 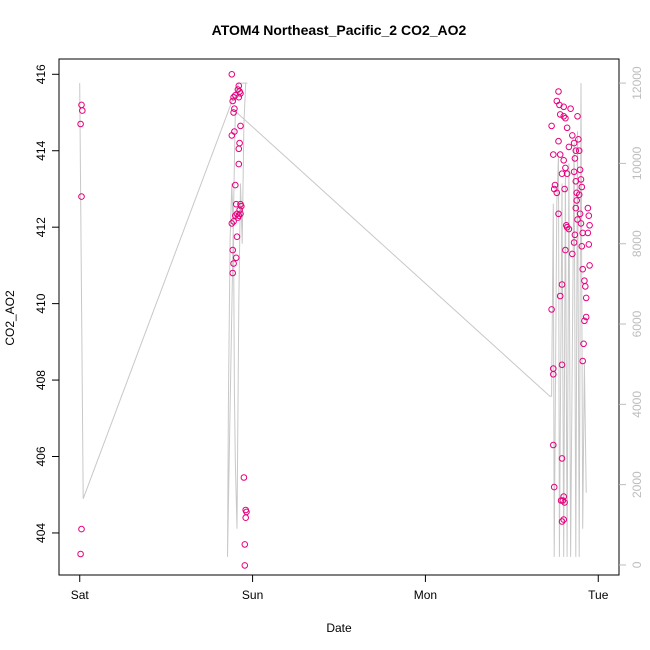 I want to click on x-axis-label: Date, so click(x=339, y=628).